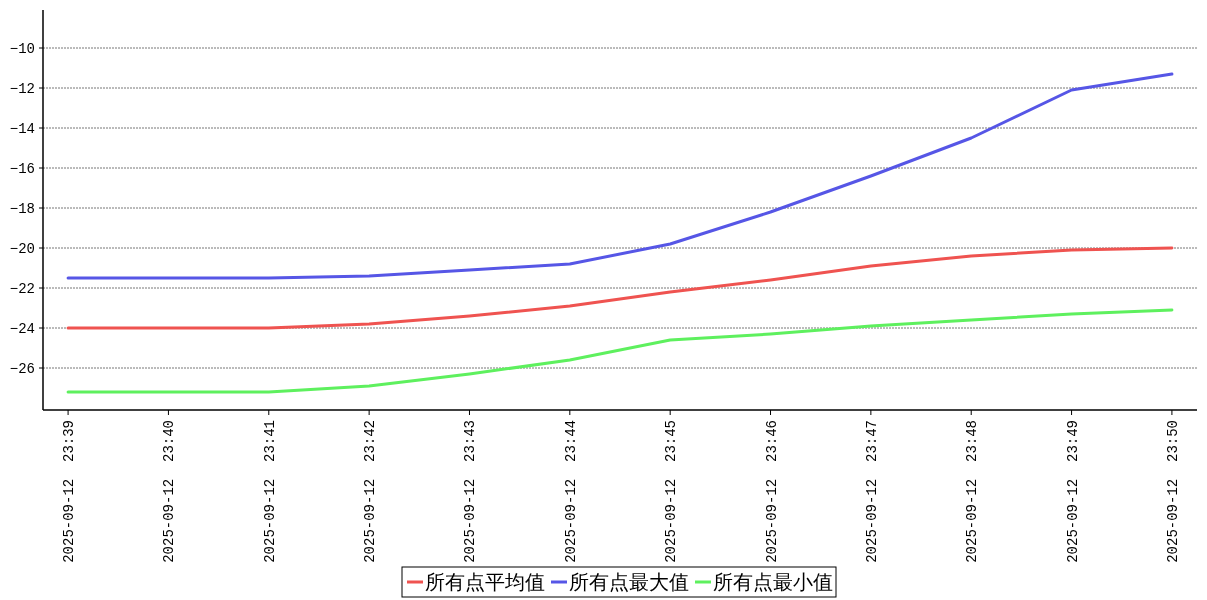 This screenshot has height=600, width=1207. Describe the element at coordinates (22, 209) in the screenshot. I see `y-tick-label: −18` at that location.